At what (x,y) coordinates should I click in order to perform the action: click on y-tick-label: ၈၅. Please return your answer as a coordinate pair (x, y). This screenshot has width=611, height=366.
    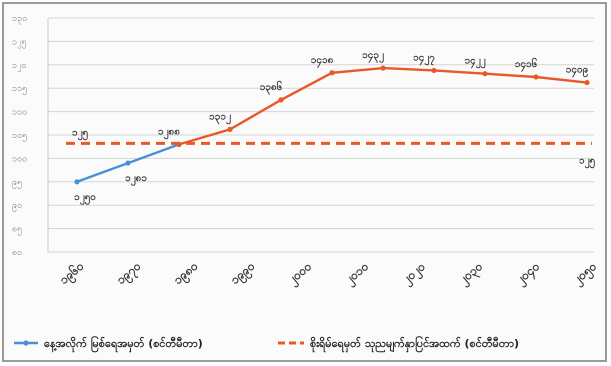
    Looking at the image, I should click on (17, 230).